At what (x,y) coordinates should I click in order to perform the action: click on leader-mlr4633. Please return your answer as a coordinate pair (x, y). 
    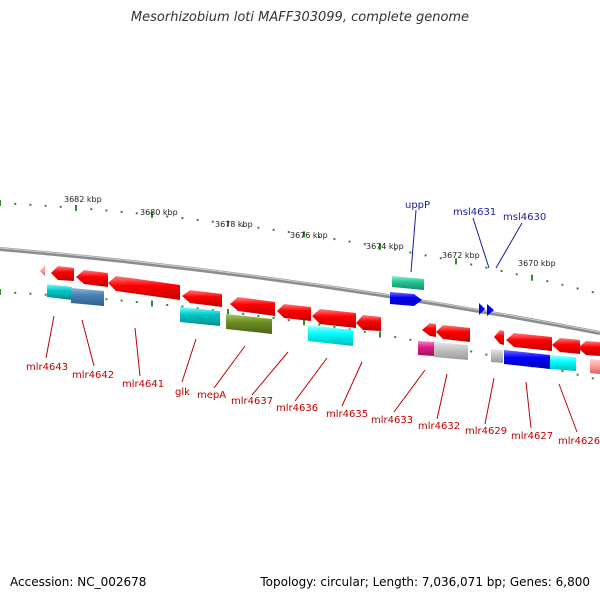
    Looking at the image, I should click on (409, 391).